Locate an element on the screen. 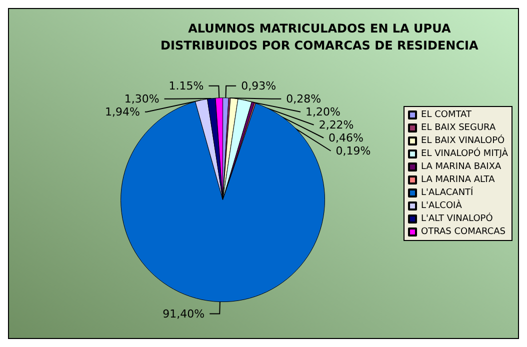 The width and height of the screenshot is (527, 347). data-label: 91,40% is located at coordinates (183, 313).